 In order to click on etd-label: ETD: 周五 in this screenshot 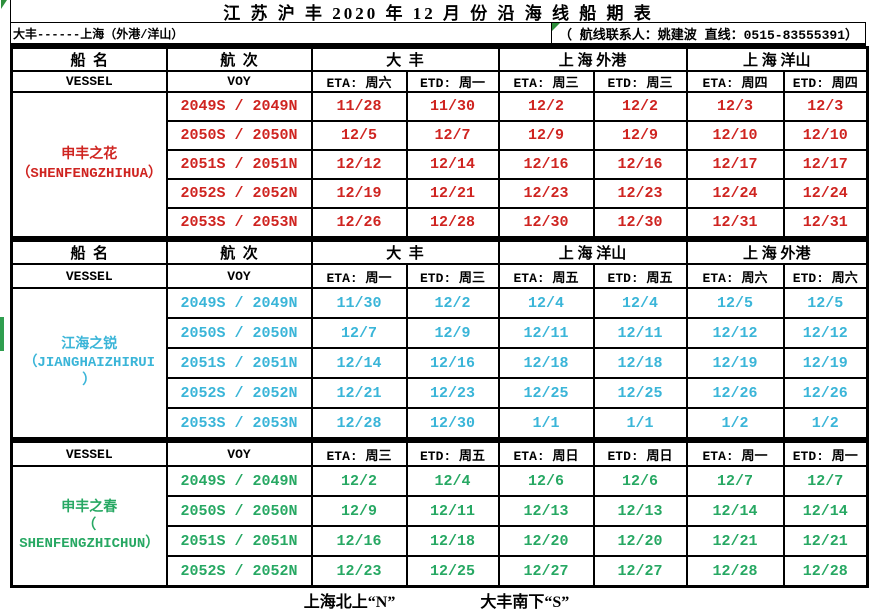, I will do `click(640, 276)`.